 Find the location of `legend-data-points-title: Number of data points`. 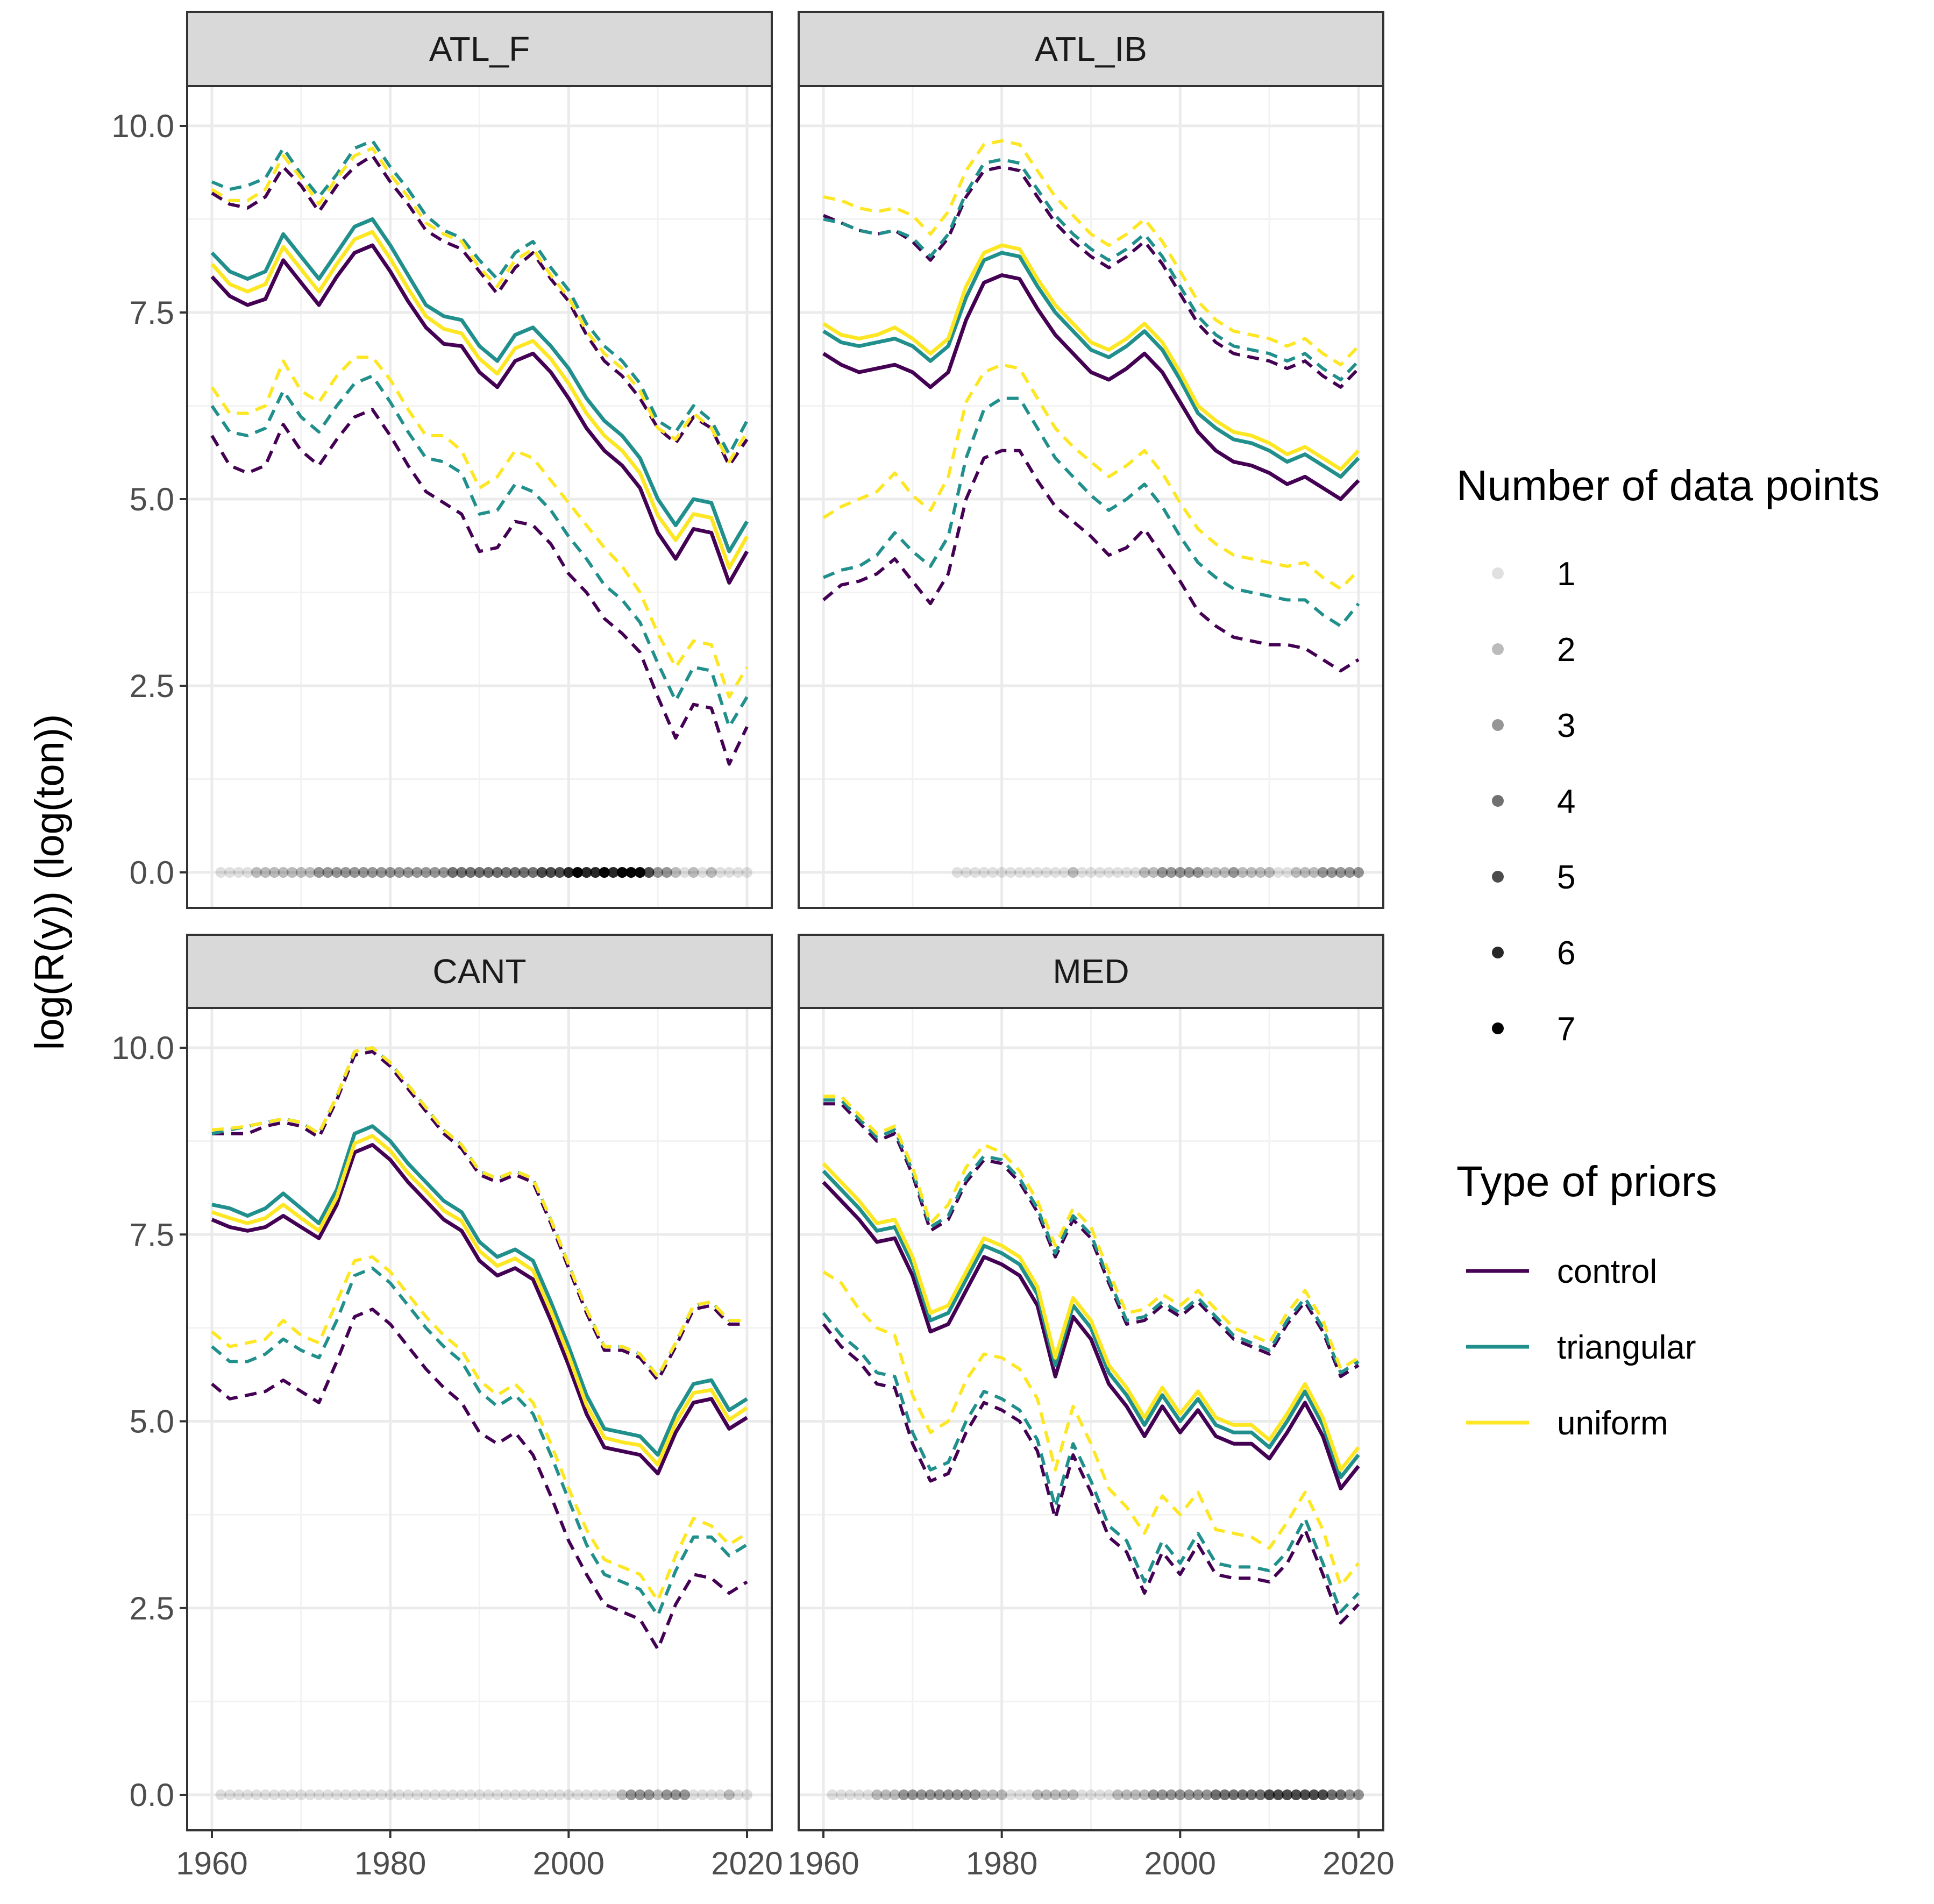

legend-data-points-title: Number of data points is located at coordinates (1668, 485).